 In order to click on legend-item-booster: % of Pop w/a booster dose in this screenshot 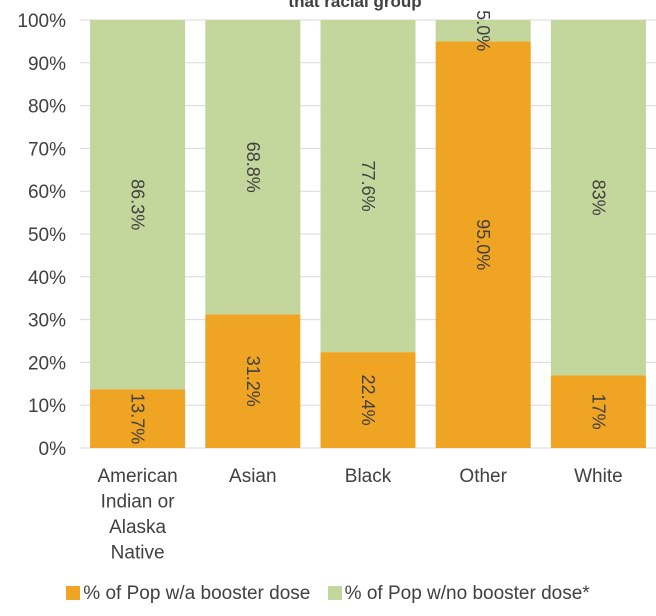, I will do `click(188, 594)`.